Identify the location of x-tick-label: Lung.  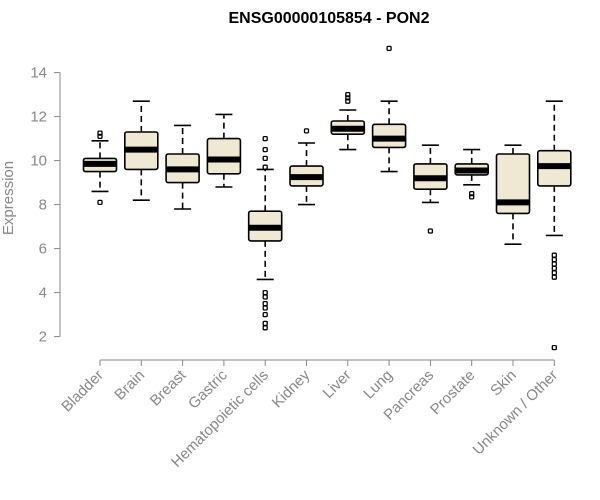
(378, 385).